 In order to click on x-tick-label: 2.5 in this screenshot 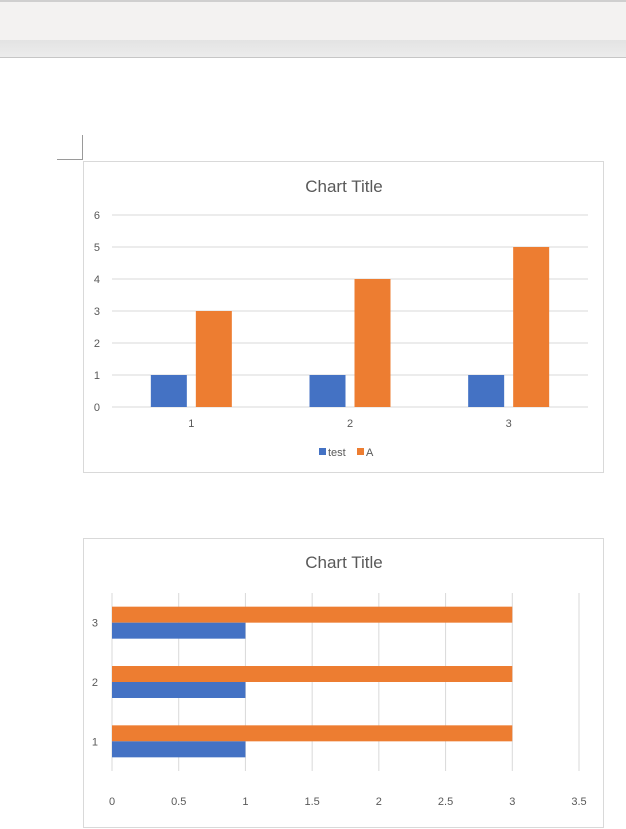, I will do `click(445, 802)`.